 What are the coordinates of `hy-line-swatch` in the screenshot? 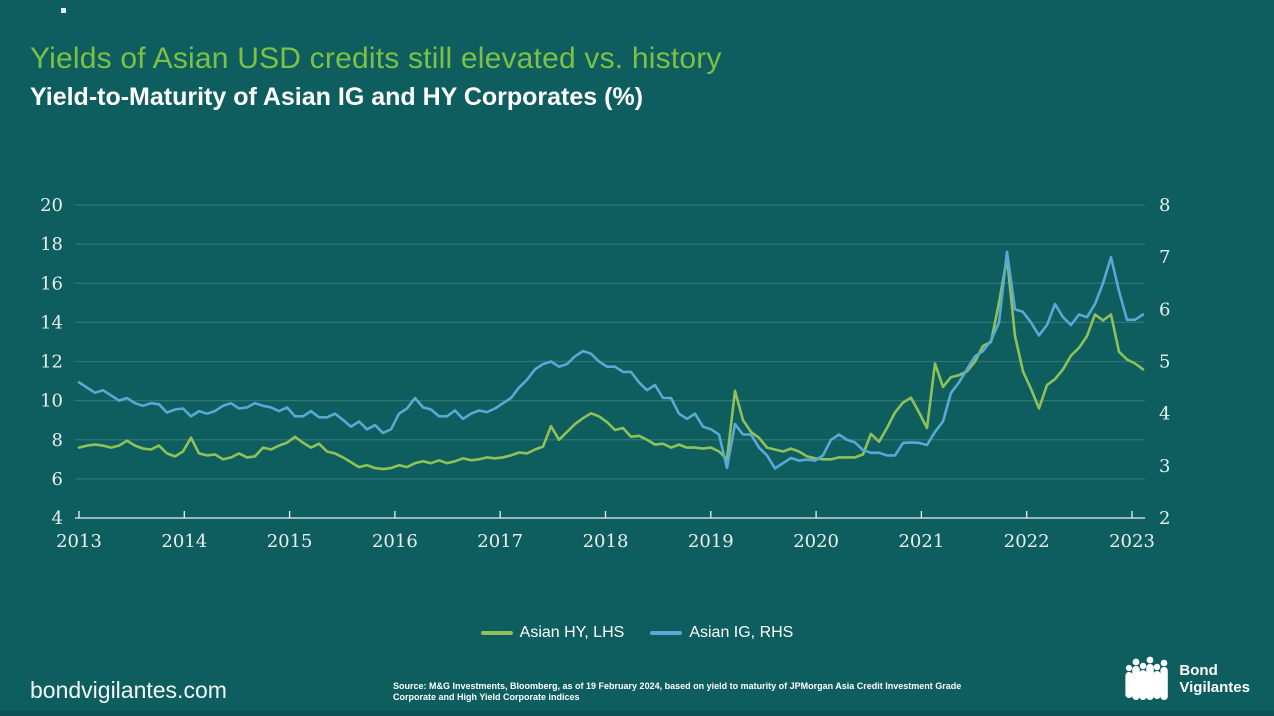 It's located at (496, 633).